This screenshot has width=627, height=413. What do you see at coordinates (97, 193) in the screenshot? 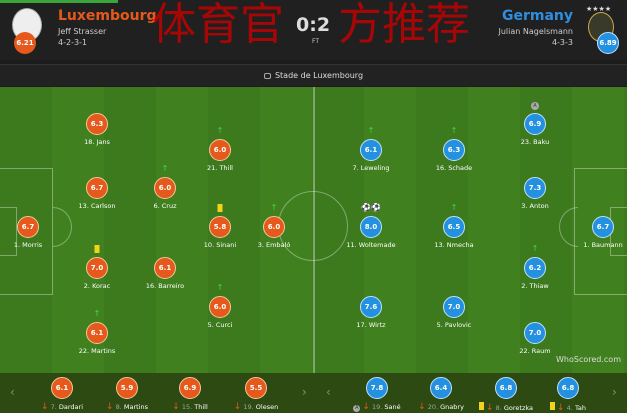
I see `player-carlson: 6.7 13. Carlson` at bounding box center [97, 193].